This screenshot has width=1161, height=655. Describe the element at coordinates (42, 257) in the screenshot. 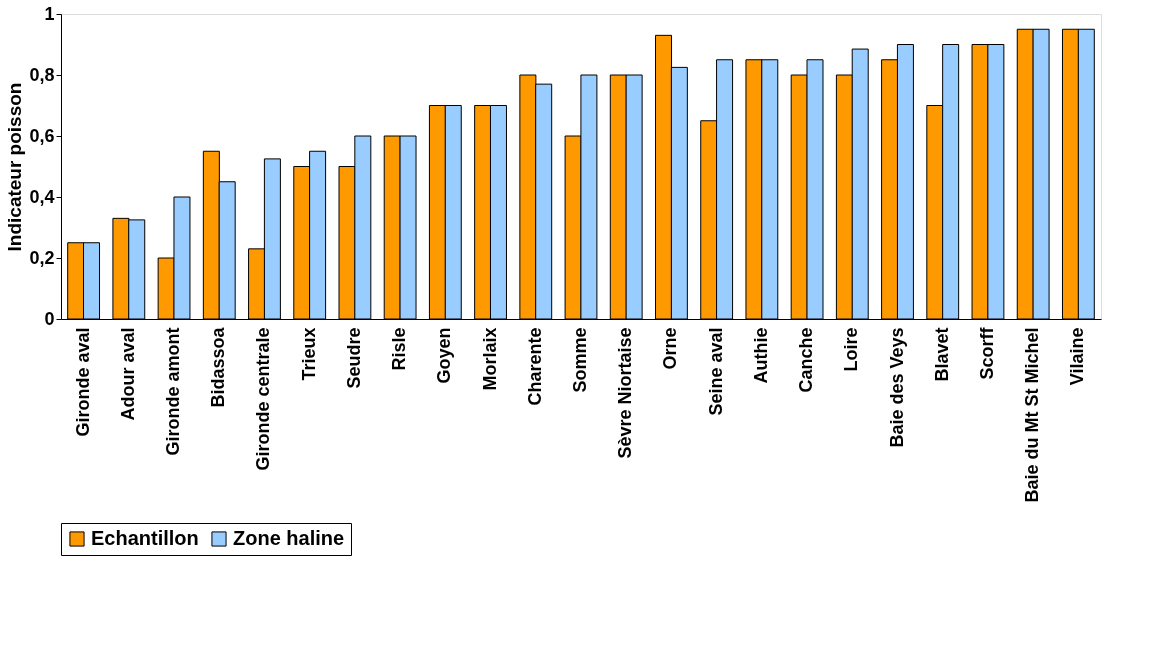

I see `y-tick-label: 0,2` at that location.